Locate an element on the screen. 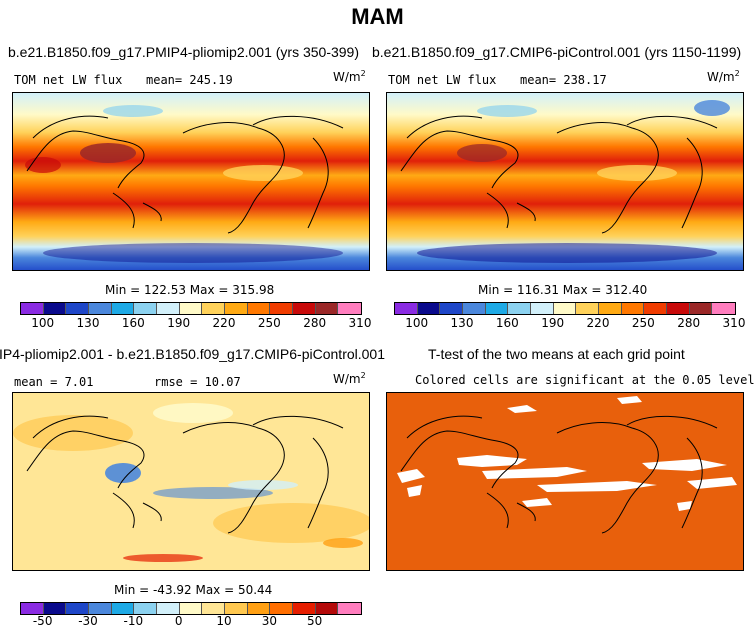  panel3-rmse-label: rmse = 10.07 is located at coordinates (197, 382).